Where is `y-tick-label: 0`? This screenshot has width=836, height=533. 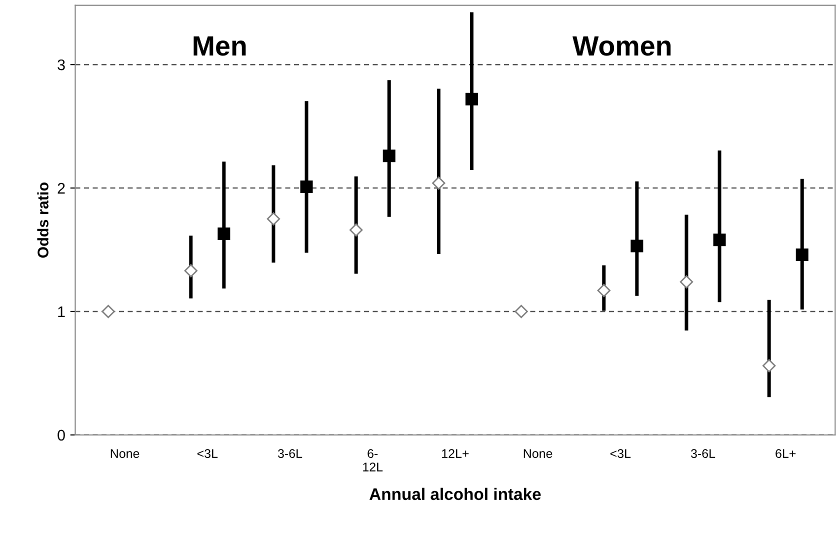
y-tick-label: 0 is located at coordinates (61, 435).